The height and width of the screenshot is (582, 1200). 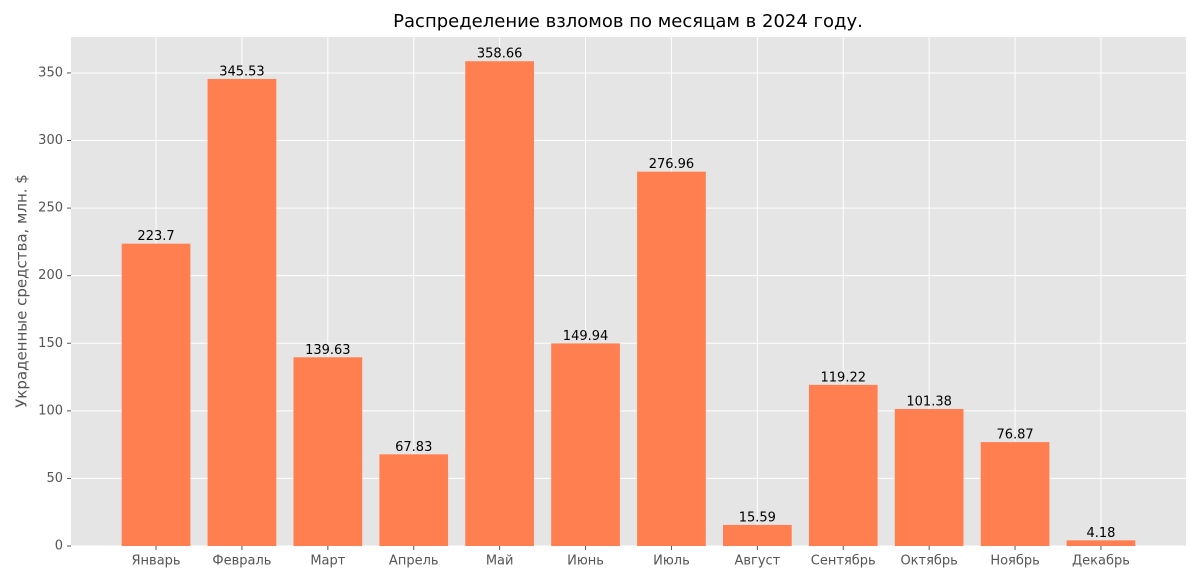 I want to click on value-label: 139.63, so click(x=328, y=350).